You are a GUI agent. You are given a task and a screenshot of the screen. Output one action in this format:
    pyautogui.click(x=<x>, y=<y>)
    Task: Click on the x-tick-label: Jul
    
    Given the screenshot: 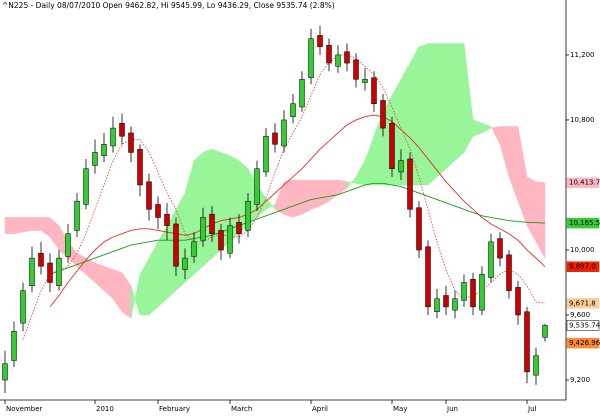 What is the action you would take?
    pyautogui.click(x=532, y=409)
    